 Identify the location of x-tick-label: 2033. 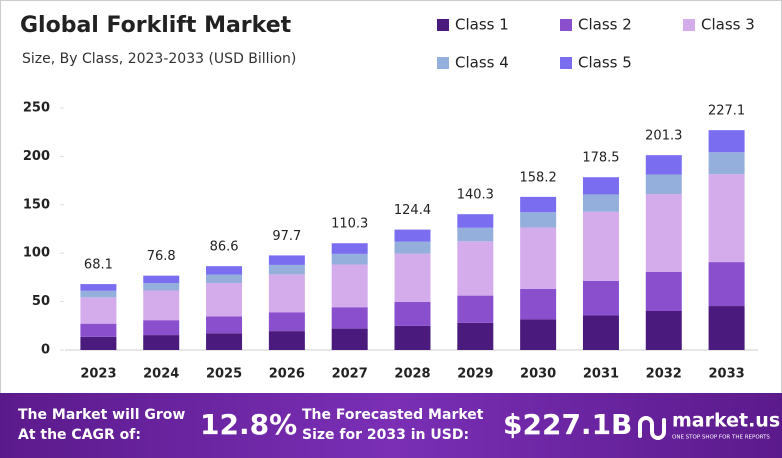
(726, 374).